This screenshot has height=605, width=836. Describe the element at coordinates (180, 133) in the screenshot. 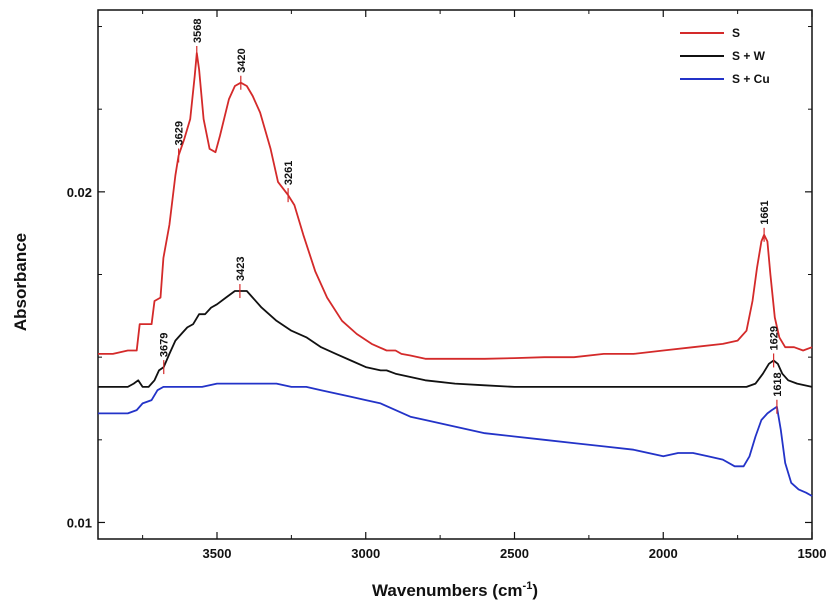

I see `peak-label-3629: 3629` at that location.